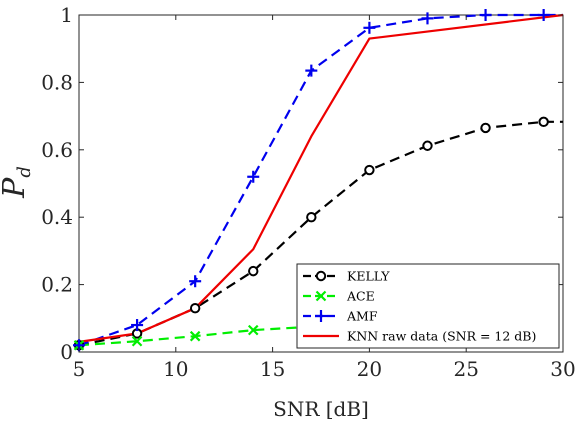 The image size is (581, 428). I want to click on legend: KELLY ACE AMF KNN raw data (SNR = 12 dB), so click(428, 306).